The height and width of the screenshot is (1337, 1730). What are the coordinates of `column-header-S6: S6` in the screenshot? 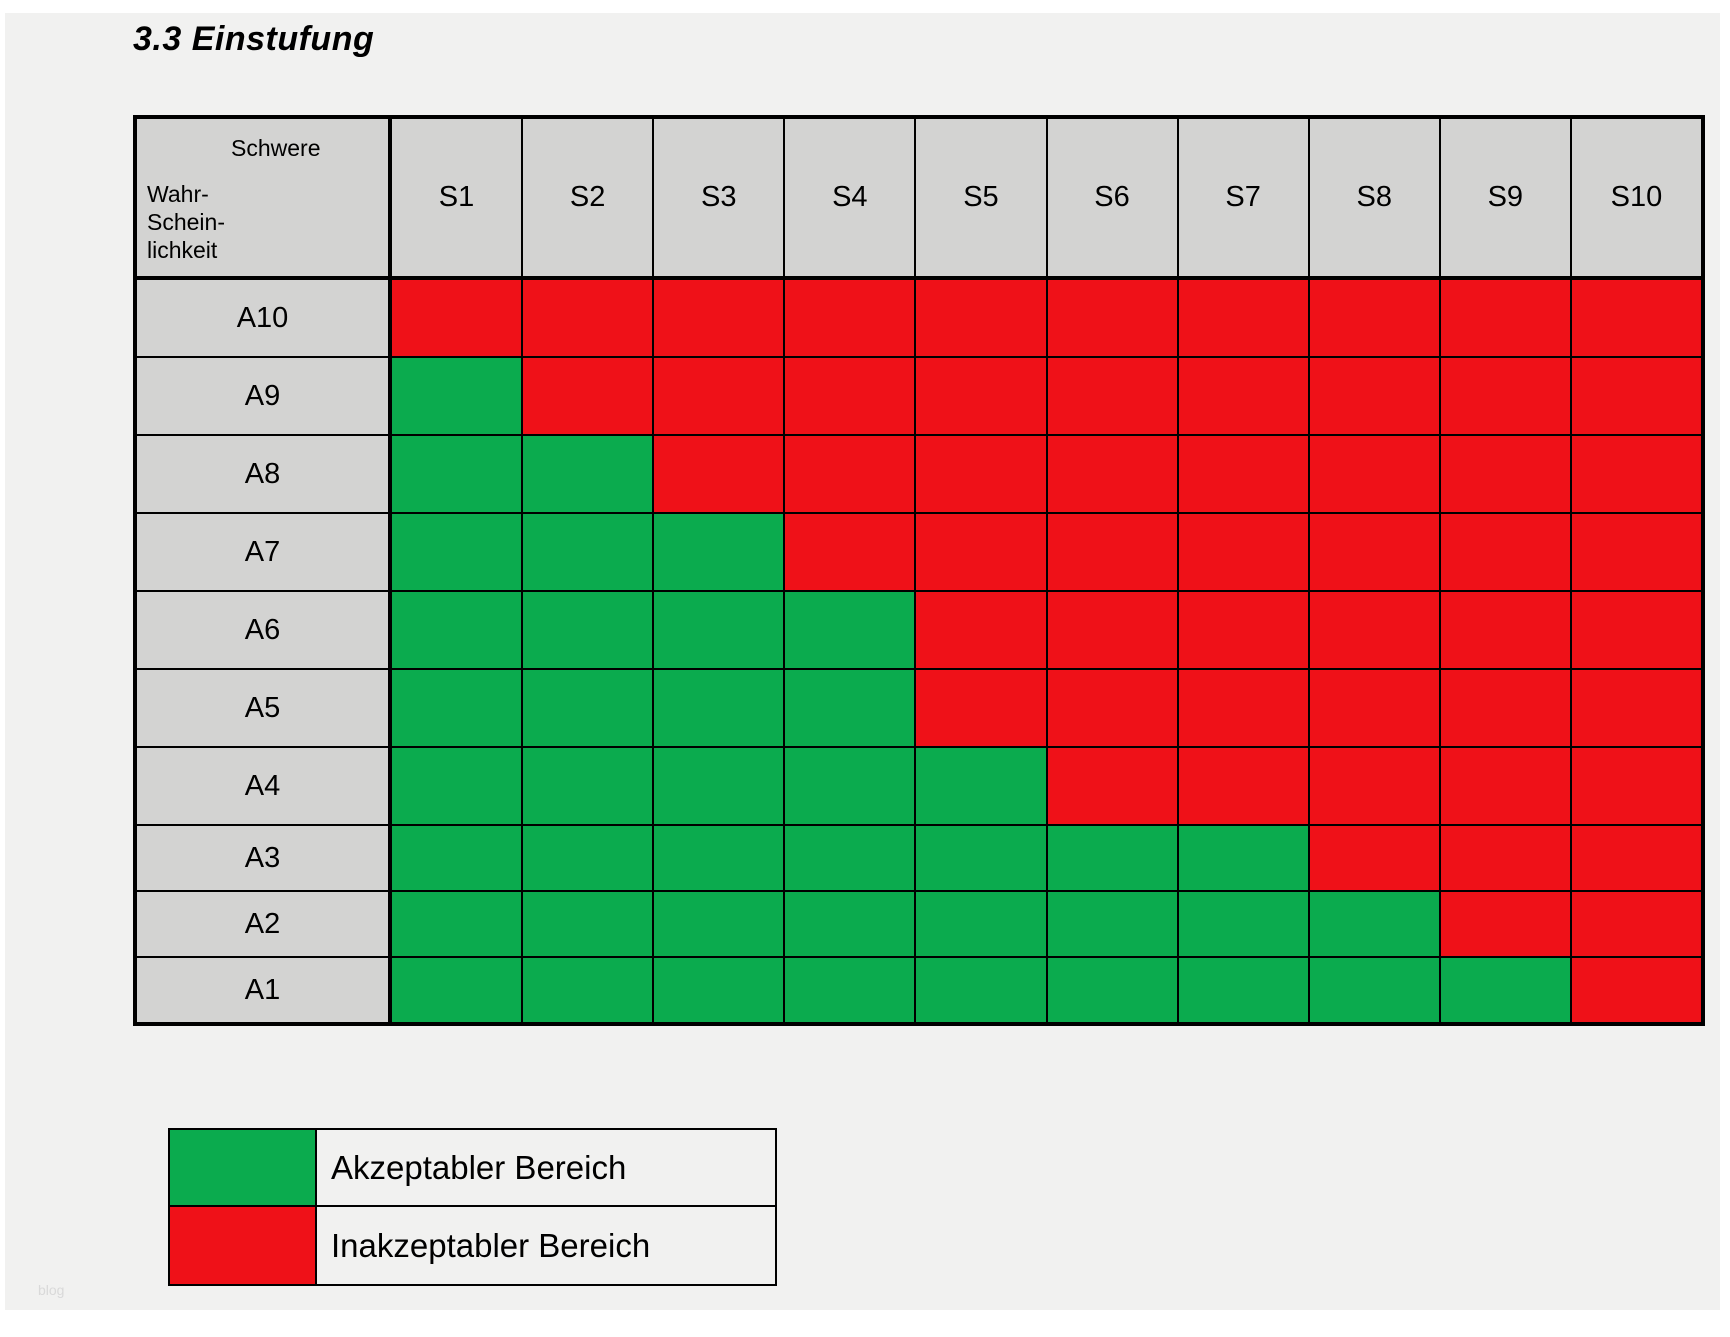 It's located at (1112, 198).